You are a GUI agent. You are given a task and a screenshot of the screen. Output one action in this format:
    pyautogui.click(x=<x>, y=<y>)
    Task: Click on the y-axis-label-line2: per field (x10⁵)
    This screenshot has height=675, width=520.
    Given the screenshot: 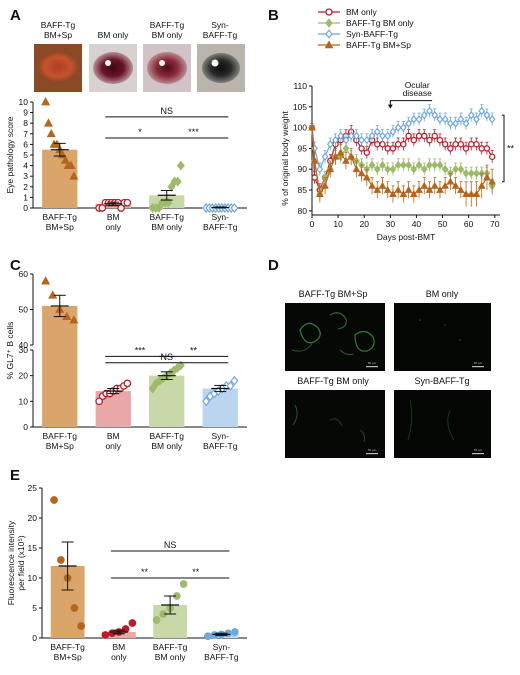 What is the action you would take?
    pyautogui.click(x=21, y=563)
    